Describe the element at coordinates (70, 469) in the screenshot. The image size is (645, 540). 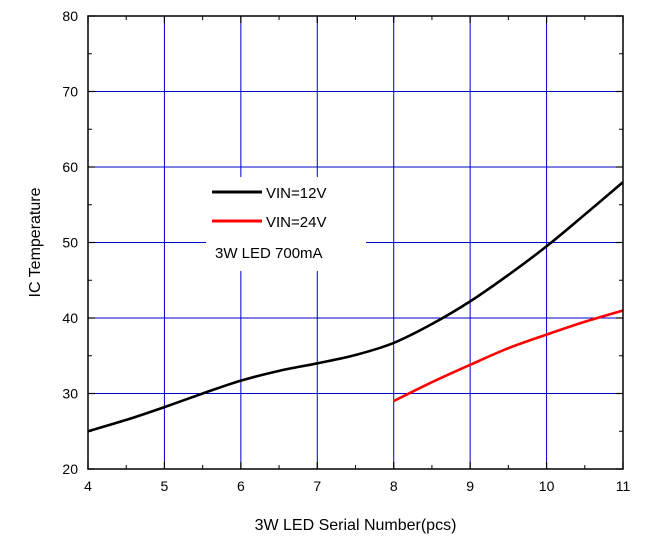
I see `y-tick-label: 20` at that location.